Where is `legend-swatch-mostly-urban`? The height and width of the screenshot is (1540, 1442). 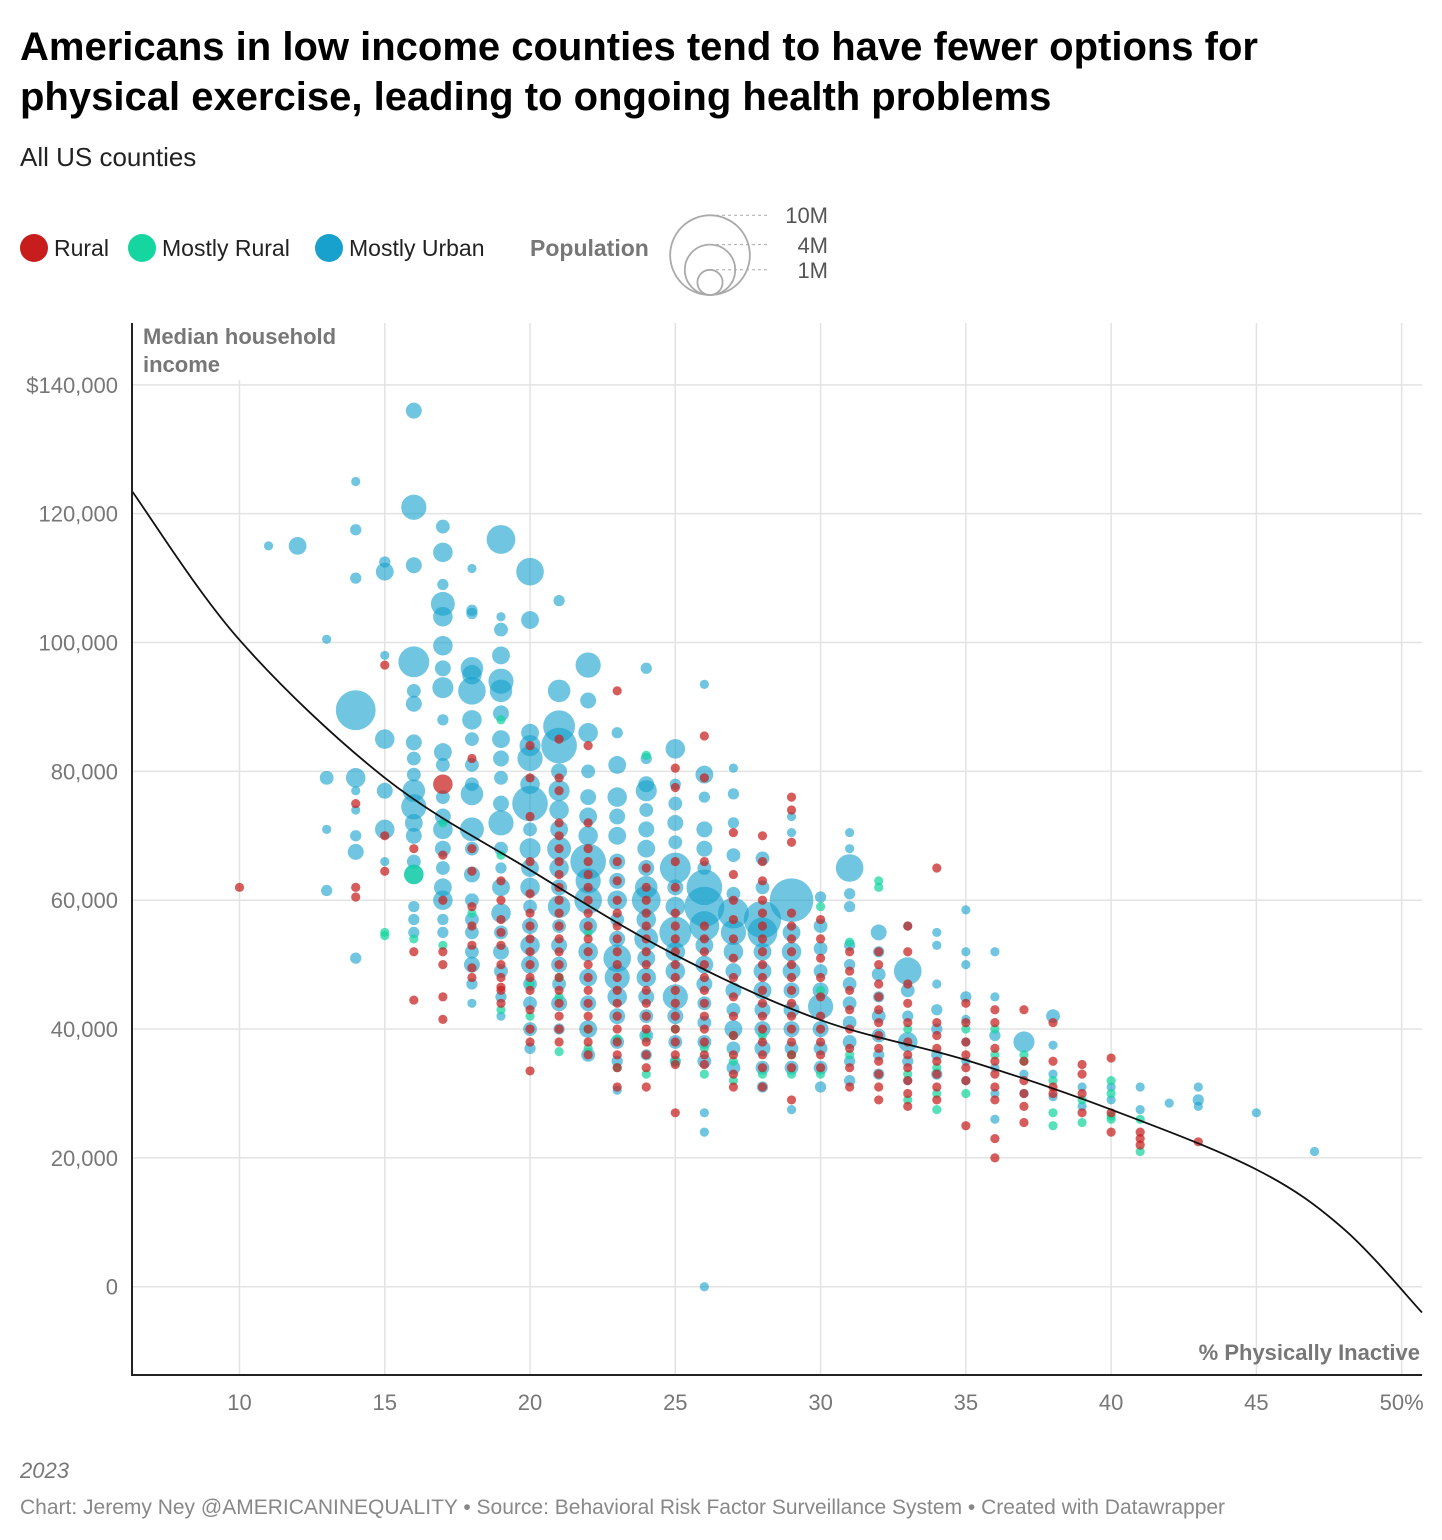 legend-swatch-mostly-urban is located at coordinates (329, 248).